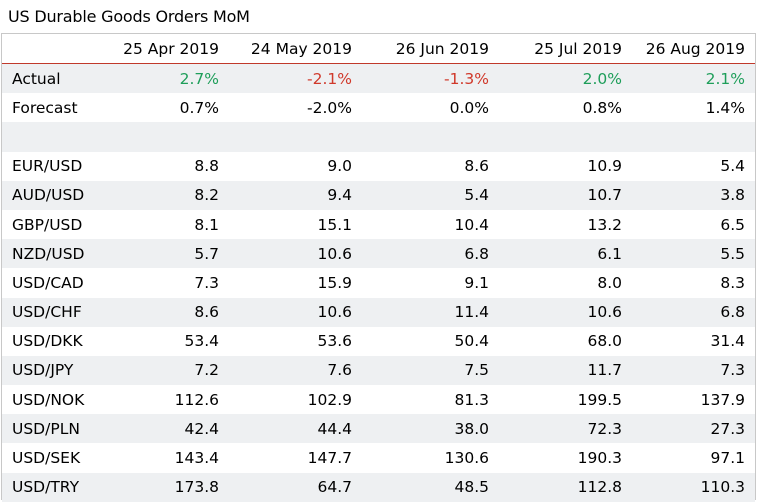 This screenshot has height=503, width=758. What do you see at coordinates (693, 370) in the screenshot?
I see `cell-value: 7.3` at bounding box center [693, 370].